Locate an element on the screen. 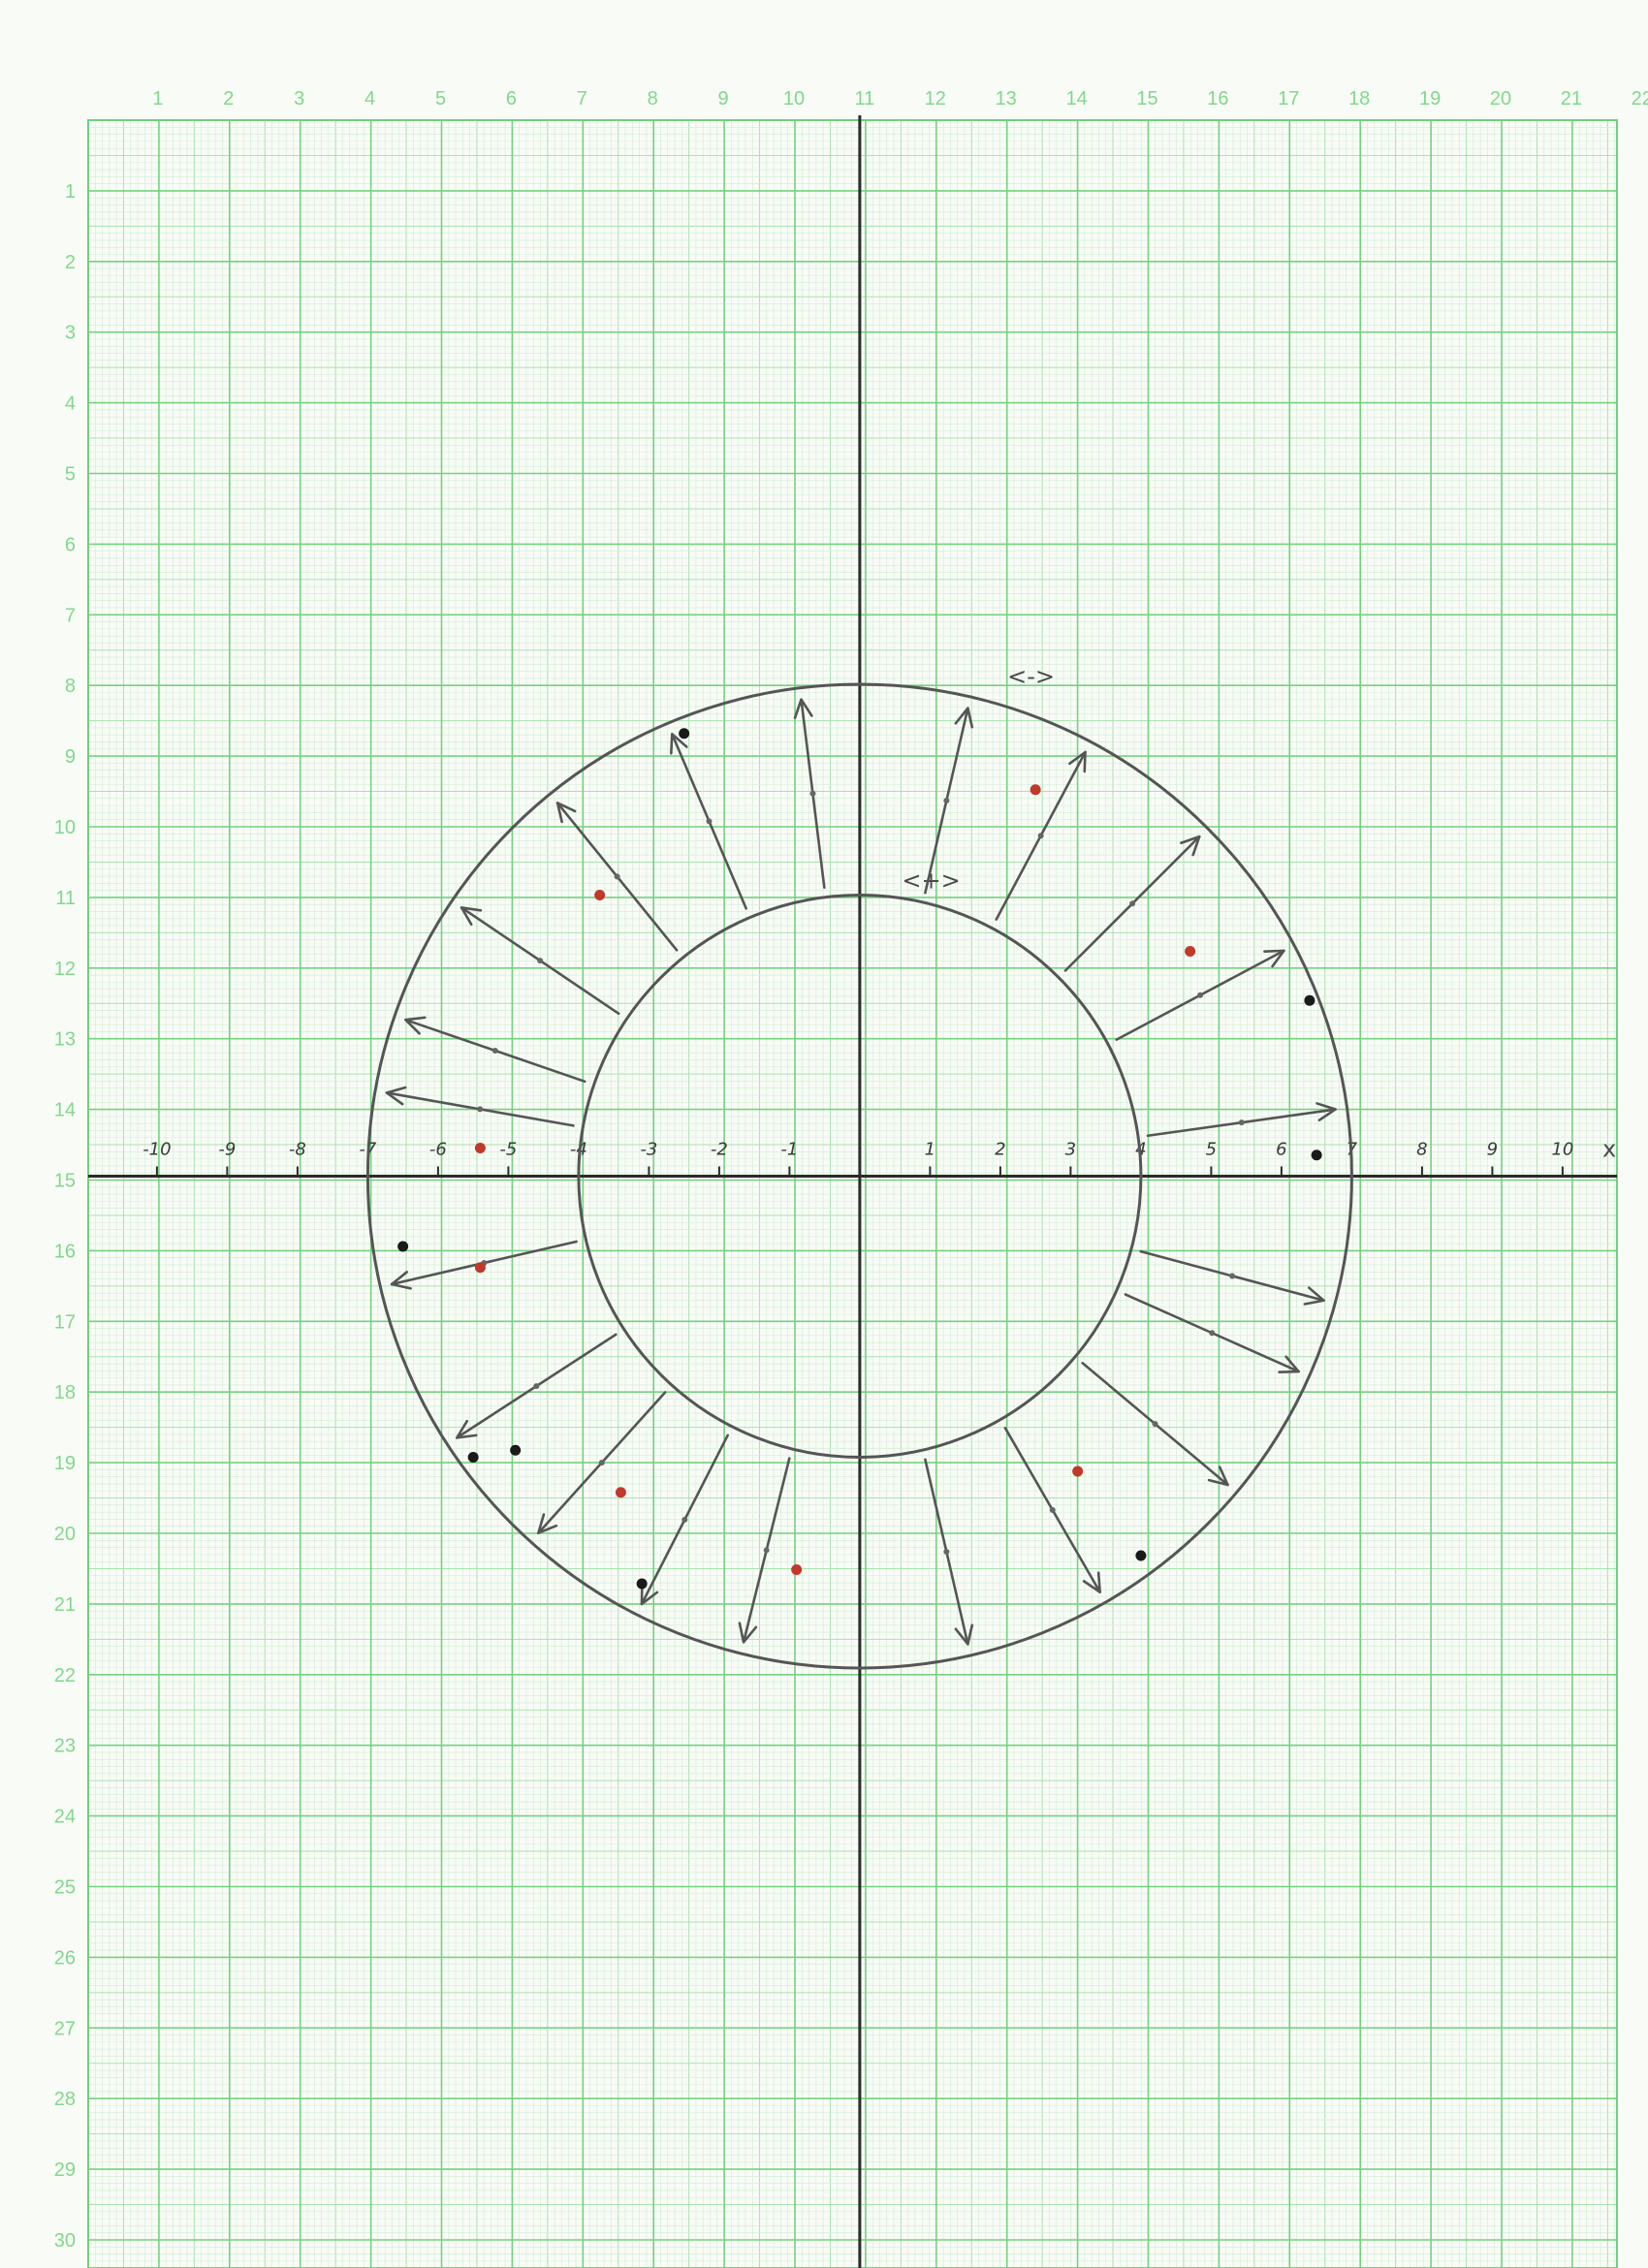 The width and height of the screenshot is (1648, 2268). x-tick-label: 10 is located at coordinates (1562, 1150).